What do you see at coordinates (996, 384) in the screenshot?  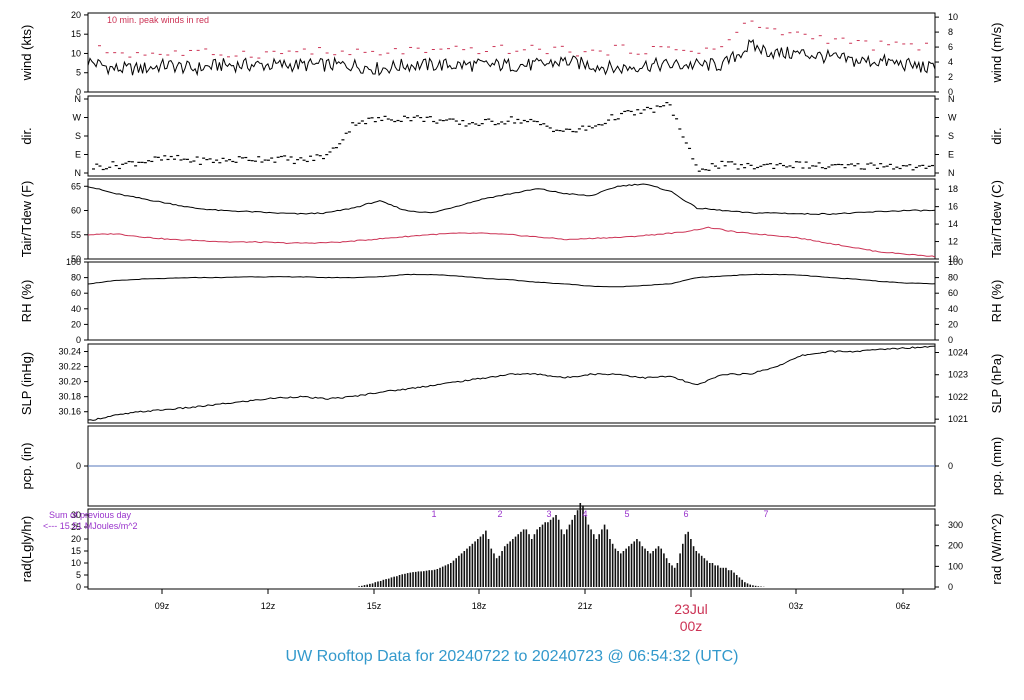 I see `slp-ylabel-right: SLP (hPa)` at bounding box center [996, 384].